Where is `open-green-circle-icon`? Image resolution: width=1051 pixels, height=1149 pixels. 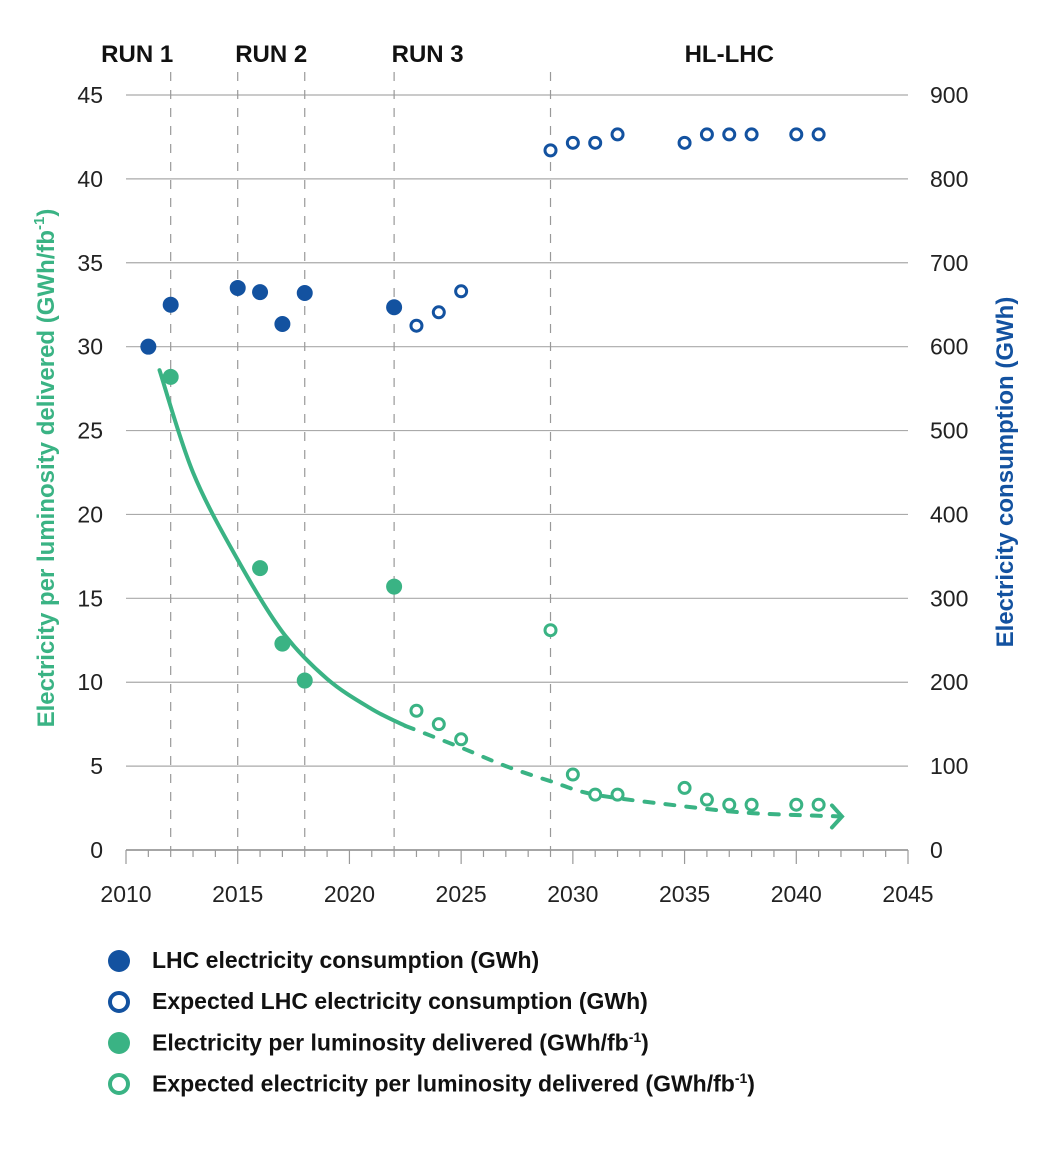 open-green-circle-icon is located at coordinates (119, 1083).